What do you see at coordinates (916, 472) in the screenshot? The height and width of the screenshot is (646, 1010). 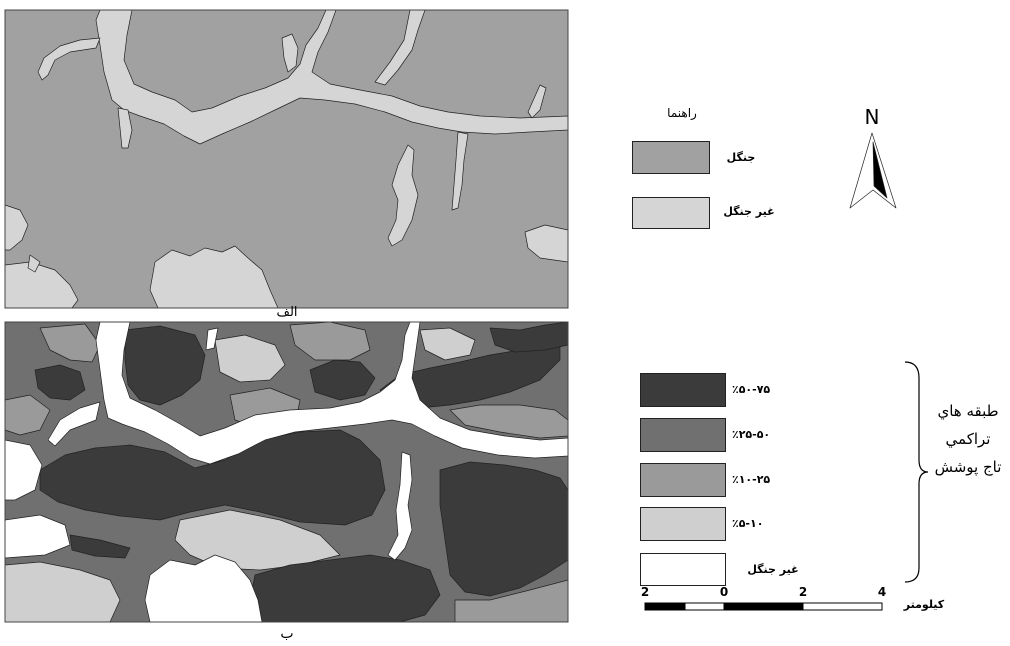 I see `legend-group-brace` at bounding box center [916, 472].